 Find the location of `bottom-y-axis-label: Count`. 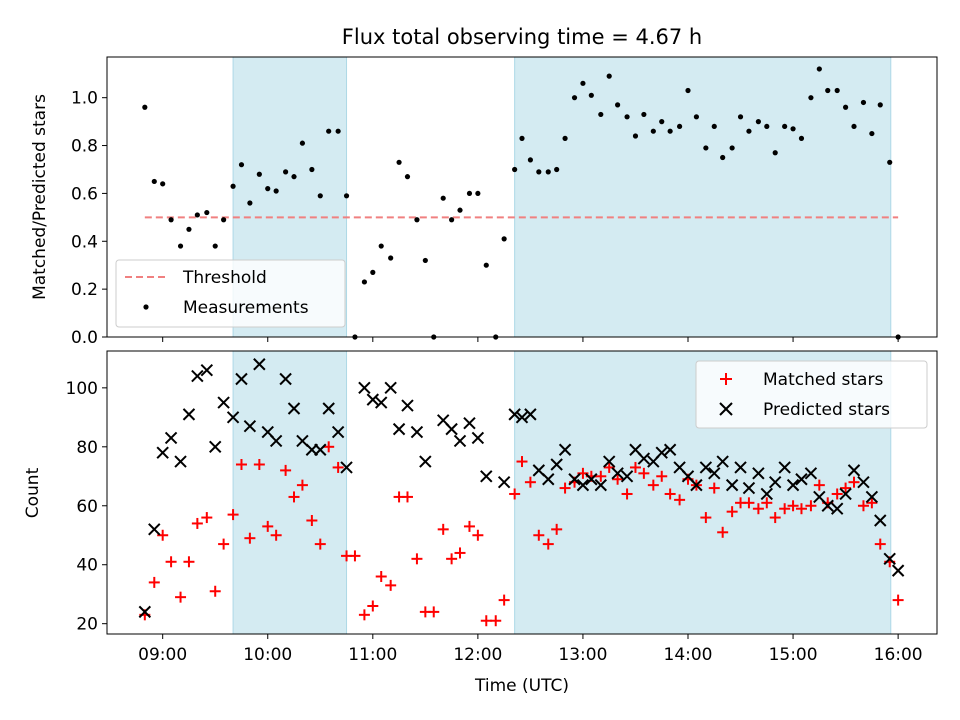

bottom-y-axis-label: Count is located at coordinates (33, 492).